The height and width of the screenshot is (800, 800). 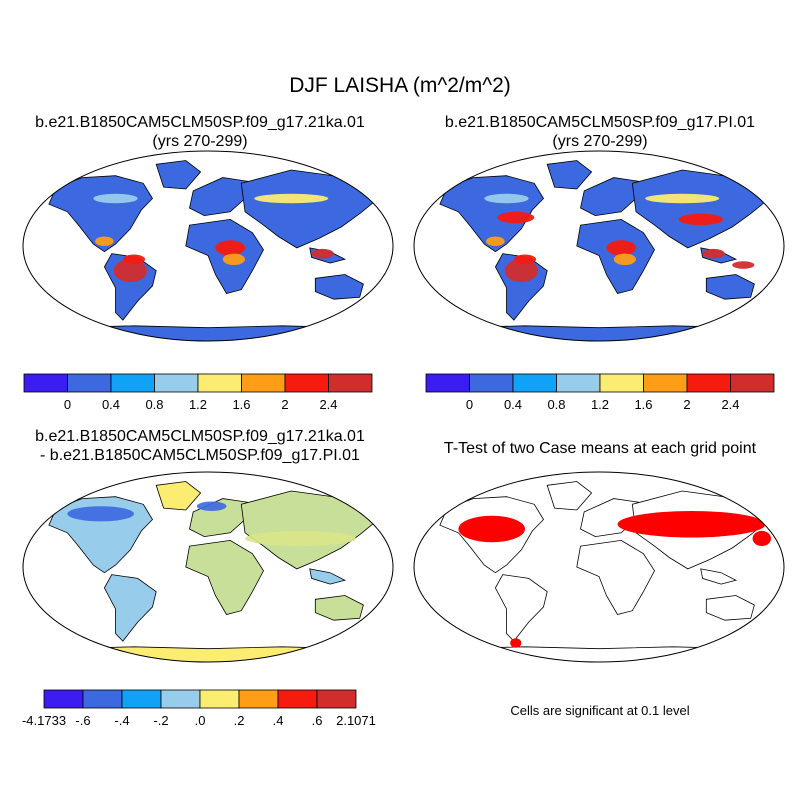 I want to click on colorbar-tick-label: -.6, so click(x=82, y=720).